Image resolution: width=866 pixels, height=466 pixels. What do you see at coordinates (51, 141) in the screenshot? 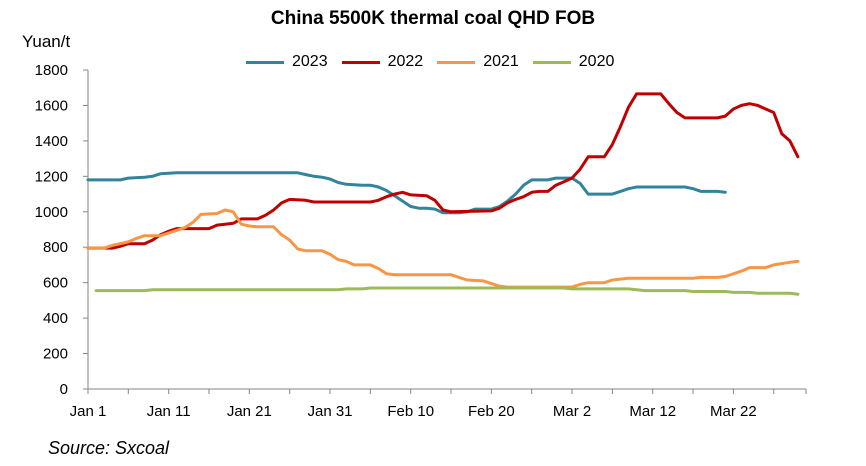
I see `y-tick-label-1400: 1400` at bounding box center [51, 141].